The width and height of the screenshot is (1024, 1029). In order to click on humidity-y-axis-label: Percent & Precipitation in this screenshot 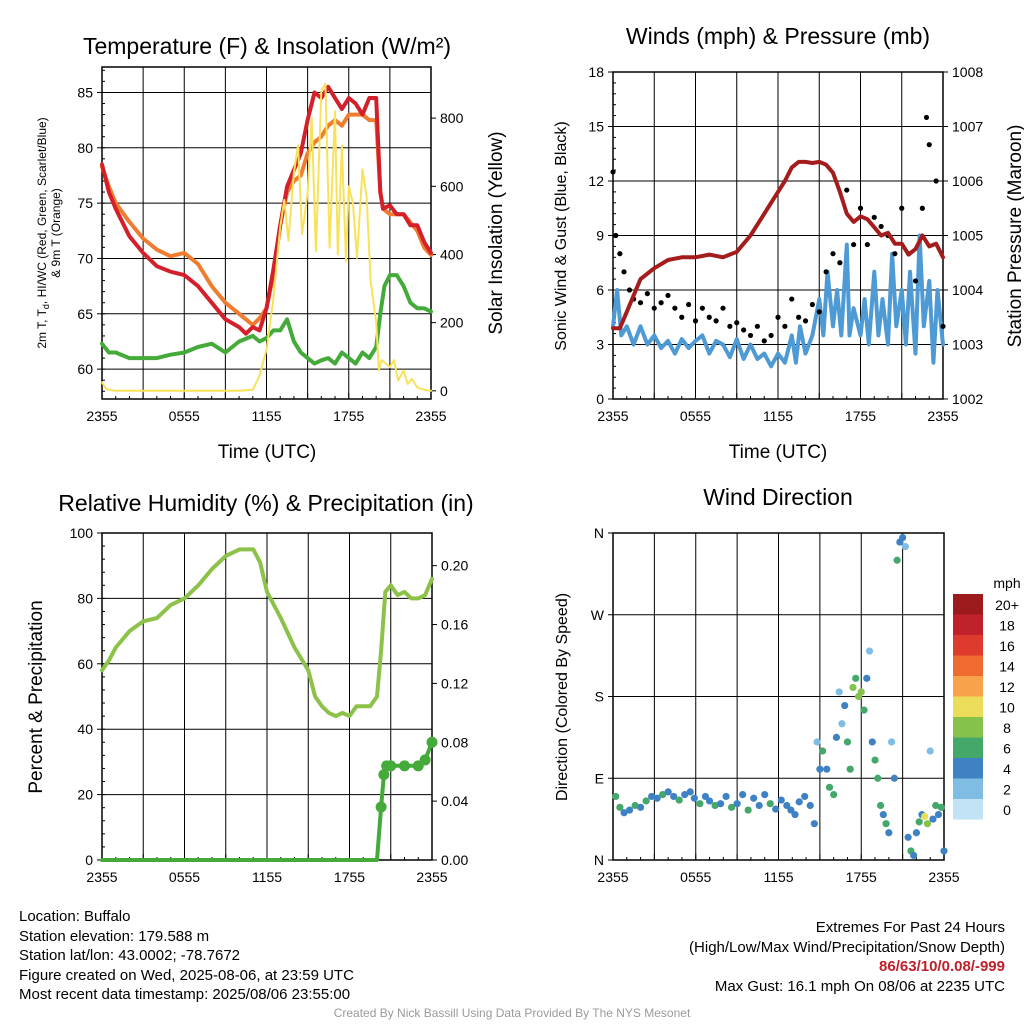, I will do `click(36, 696)`.